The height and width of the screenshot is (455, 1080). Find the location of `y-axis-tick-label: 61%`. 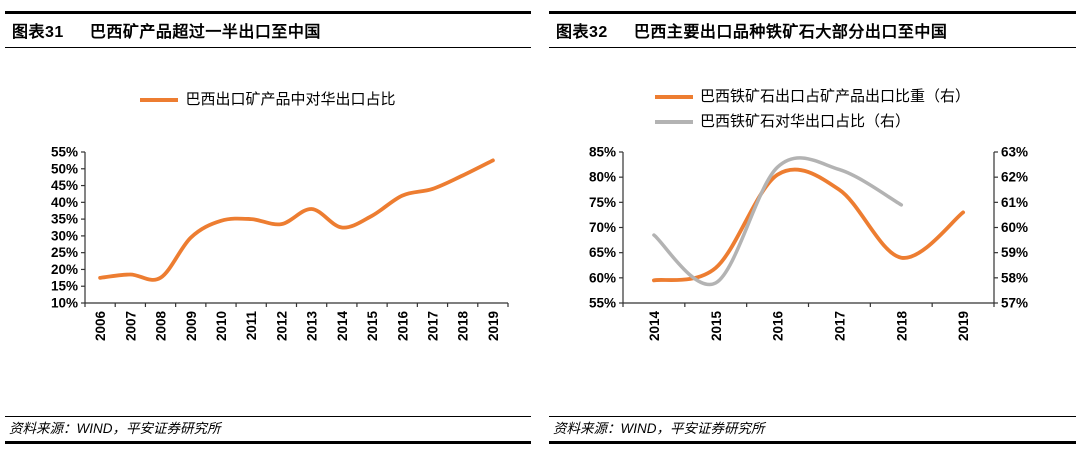

y-axis-tick-label: 61% is located at coordinates (1014, 202).